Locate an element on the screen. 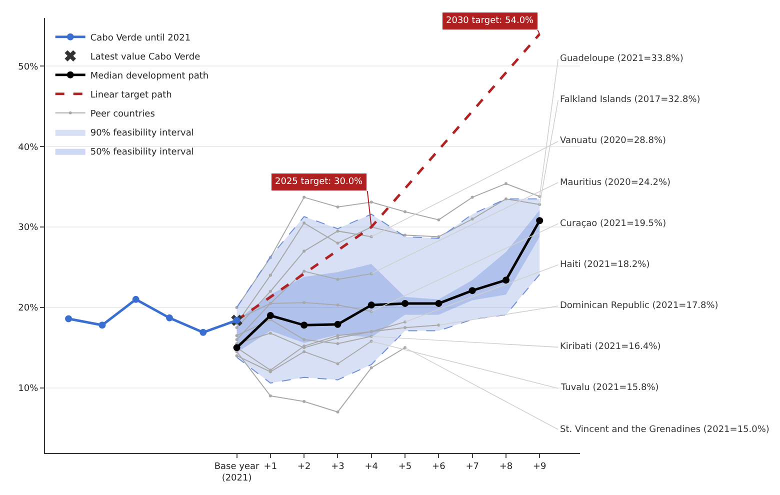  x-tick-label: +4 is located at coordinates (371, 467).